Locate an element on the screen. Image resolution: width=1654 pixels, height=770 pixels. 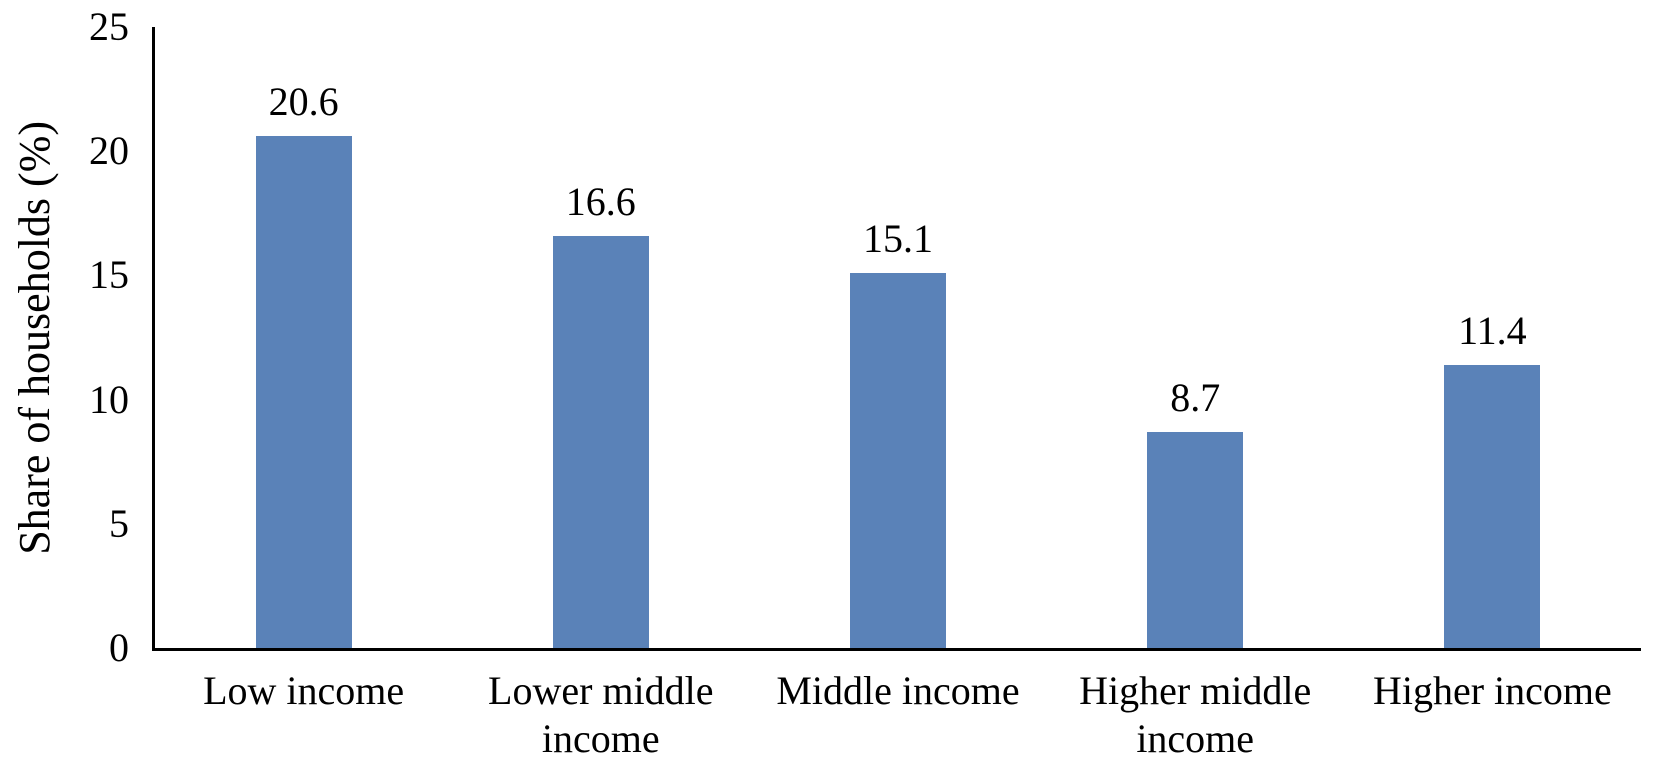
bar-slot: 15.1 is located at coordinates (897, 337).